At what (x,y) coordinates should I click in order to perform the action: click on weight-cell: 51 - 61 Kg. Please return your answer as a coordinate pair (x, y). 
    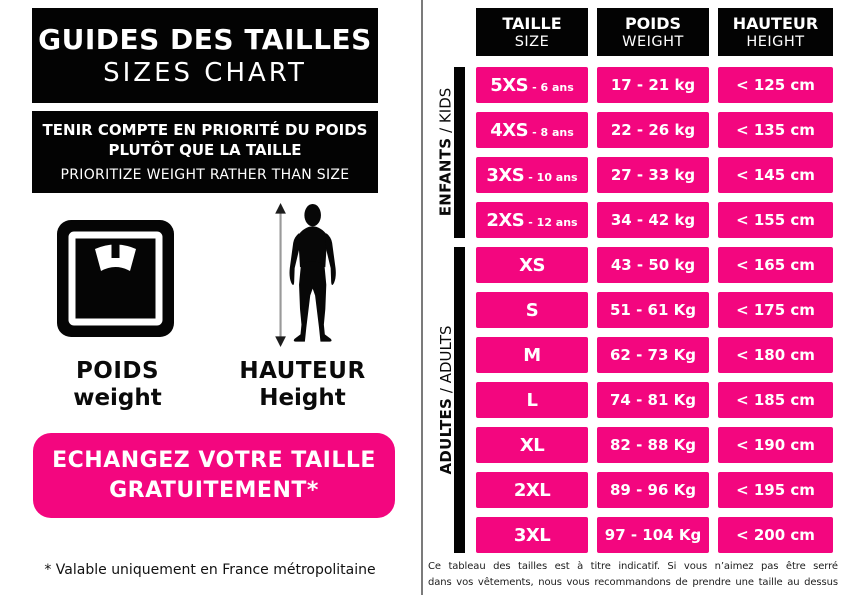
    Looking at the image, I should click on (653, 310).